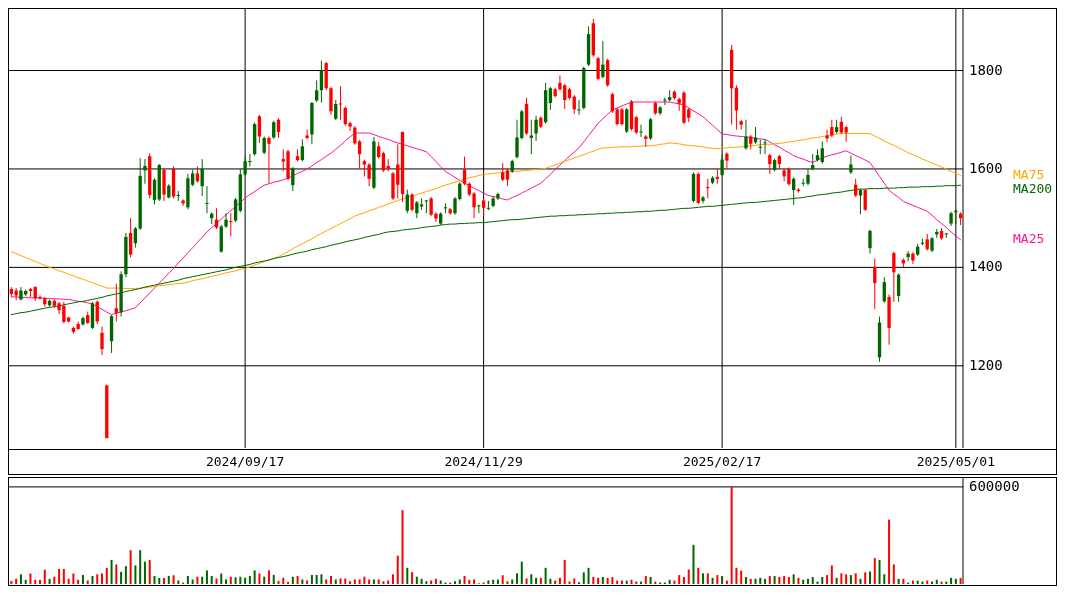 Image resolution: width=1065 pixels, height=600 pixels. I want to click on x-tick-label: 2024/11/29, so click(483, 461).